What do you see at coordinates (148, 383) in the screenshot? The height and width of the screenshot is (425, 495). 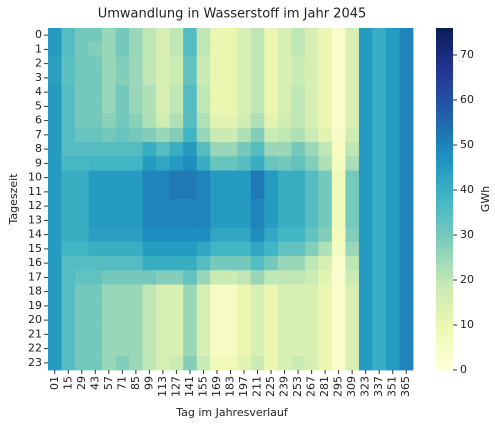 I see `x-tick-label: 99` at bounding box center [148, 383].